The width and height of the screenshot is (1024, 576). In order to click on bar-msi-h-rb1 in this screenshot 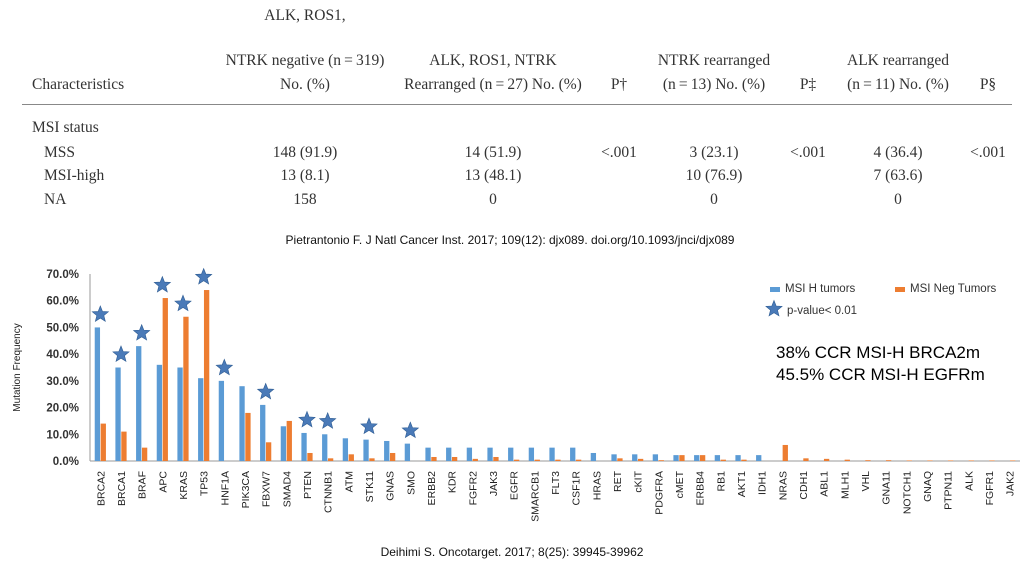, I will do `click(717, 458)`.